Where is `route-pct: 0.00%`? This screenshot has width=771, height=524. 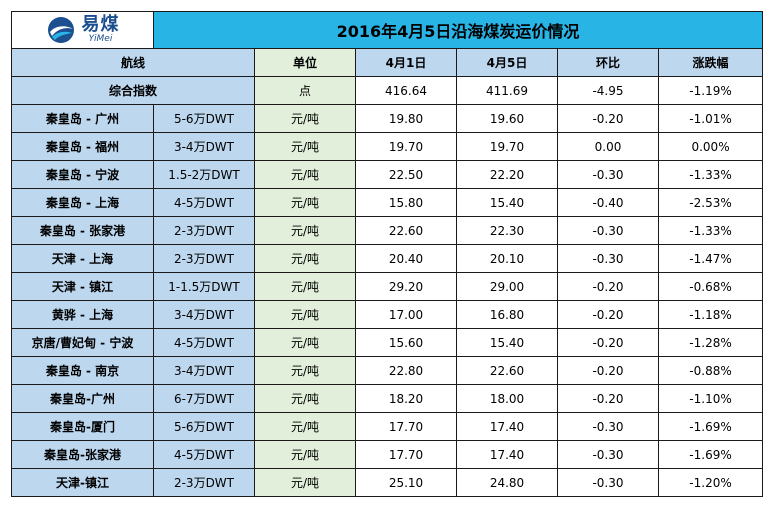
route-pct: 0.00% is located at coordinates (710, 146).